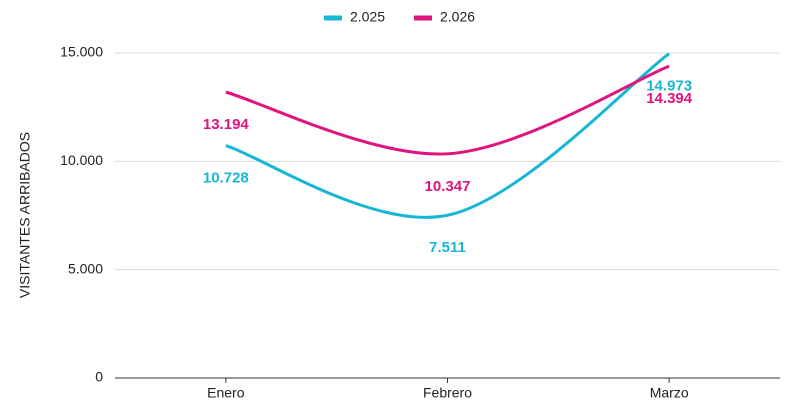 Image resolution: width=796 pixels, height=403 pixels. Describe the element at coordinates (669, 393) in the screenshot. I see `x-tick-label: Marzo` at that location.